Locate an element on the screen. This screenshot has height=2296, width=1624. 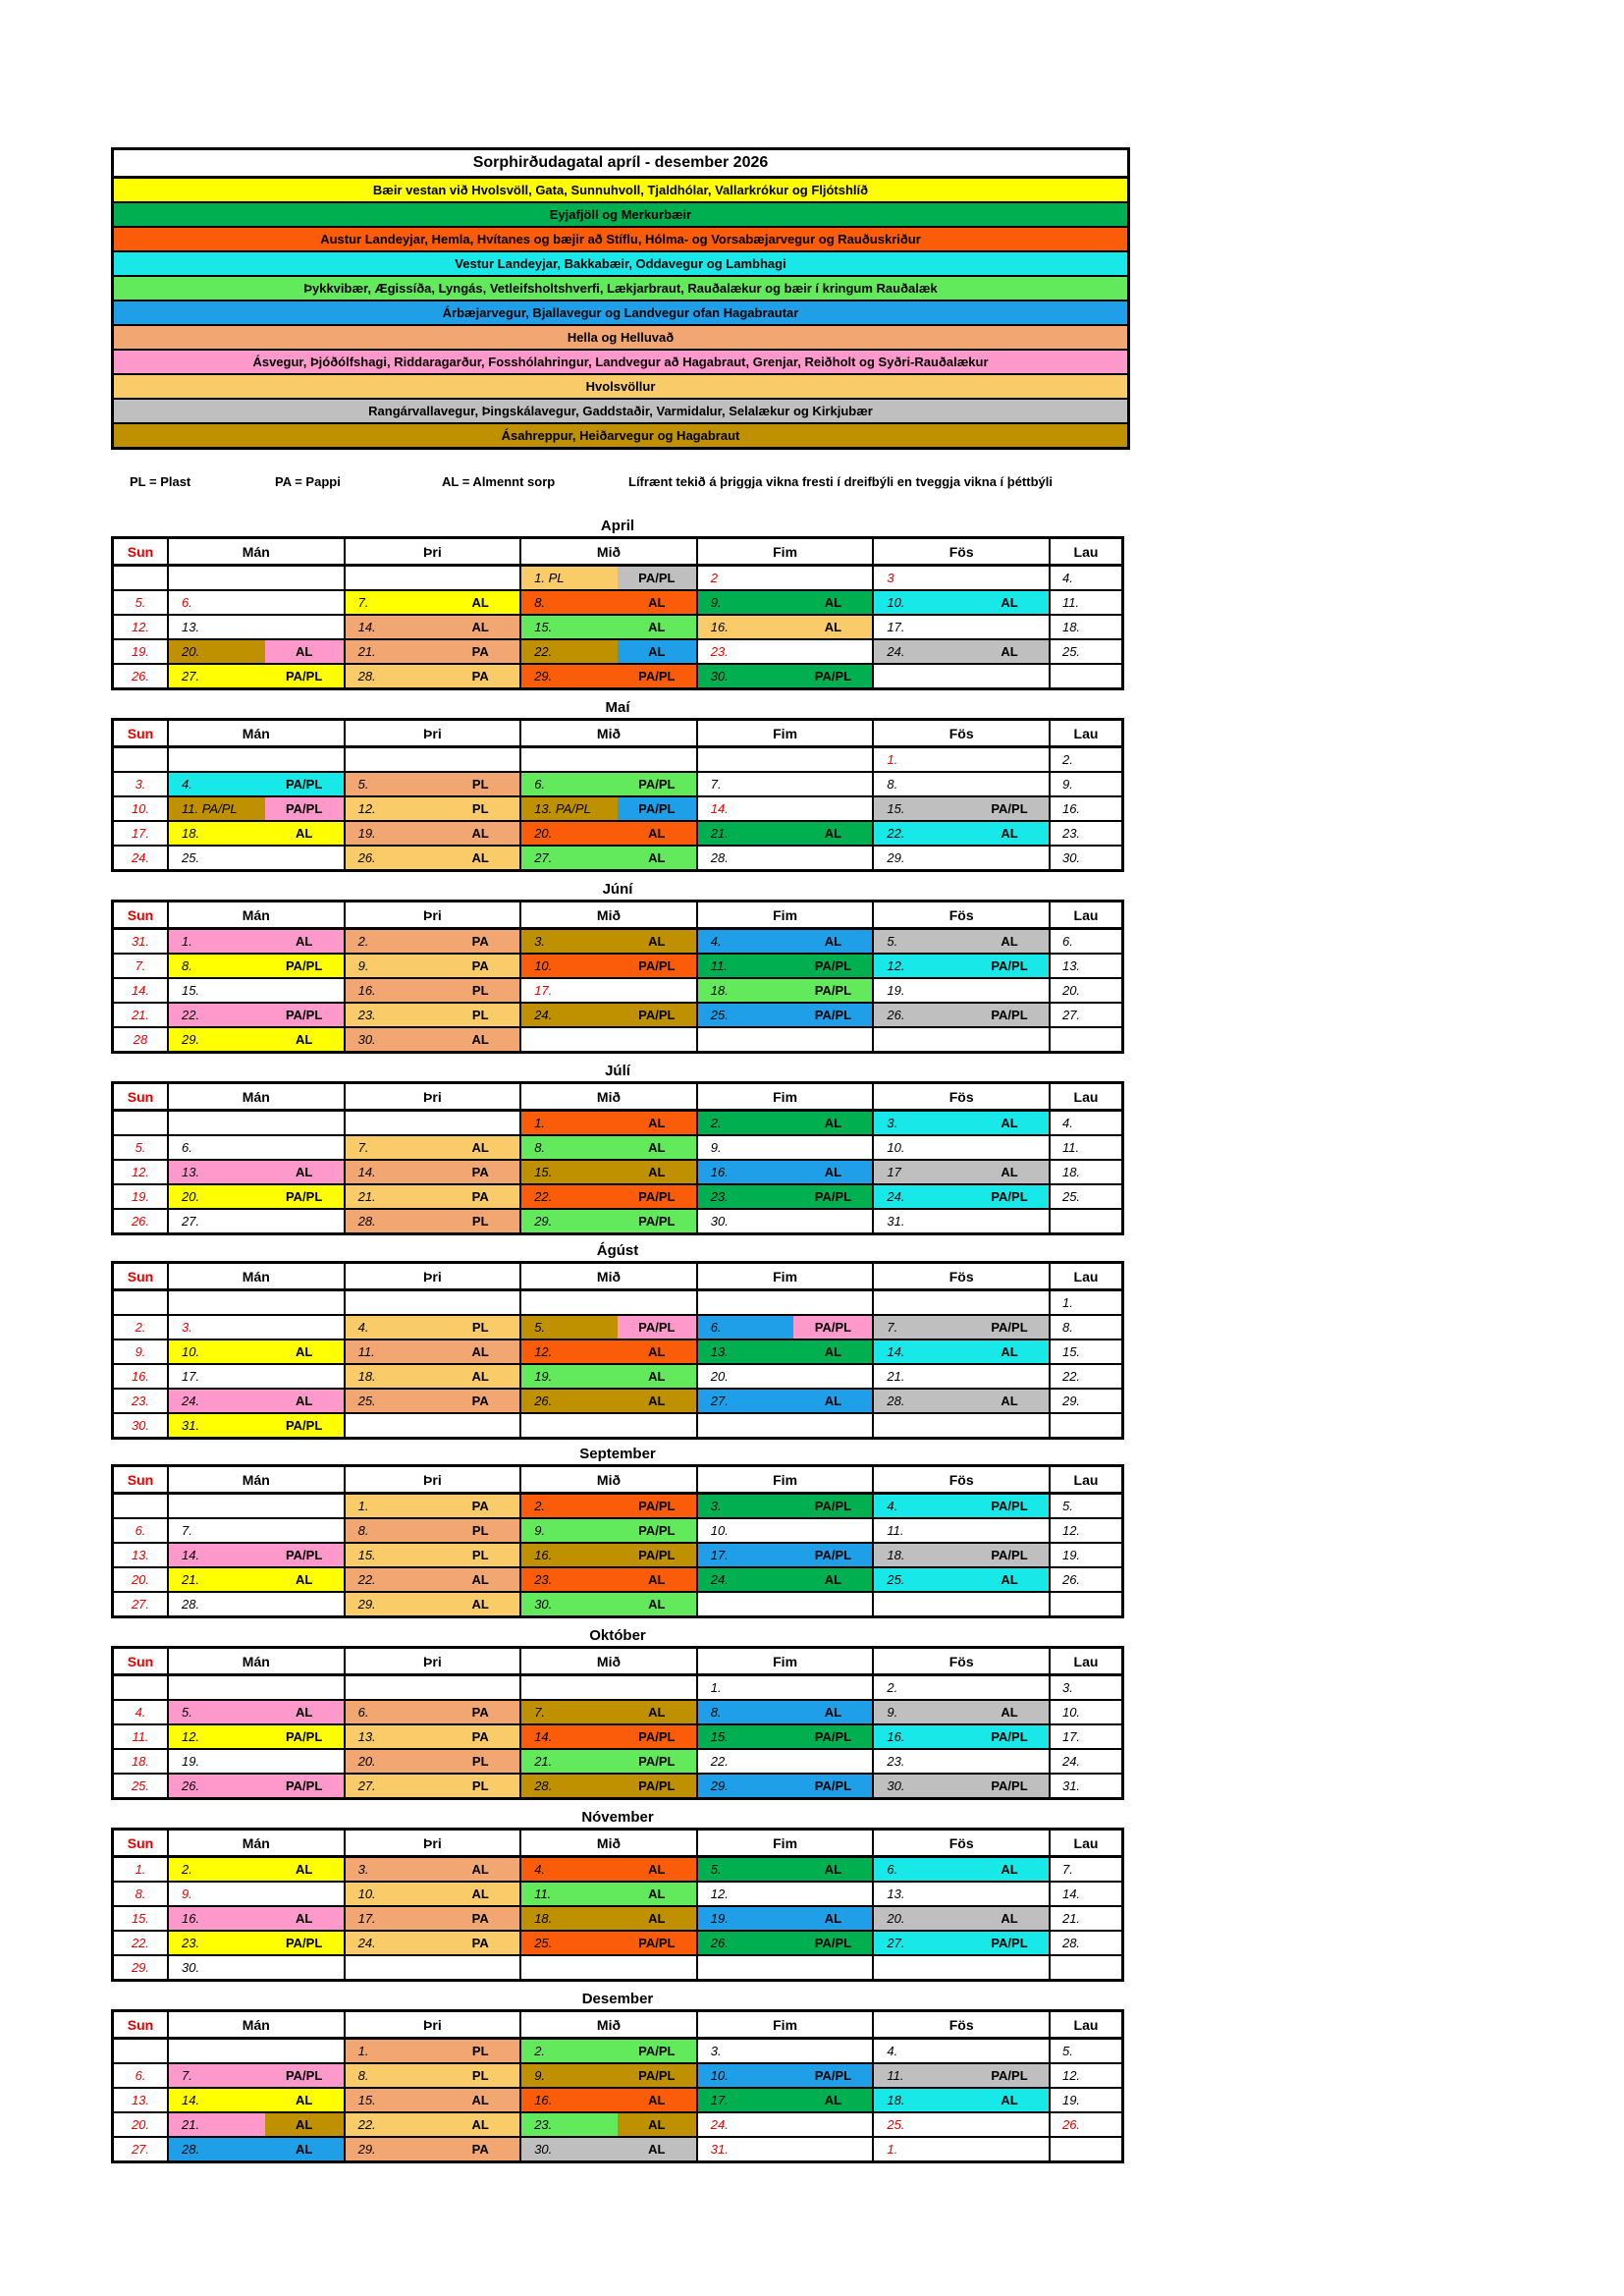
day-cell: 4. is located at coordinates (962, 2051).